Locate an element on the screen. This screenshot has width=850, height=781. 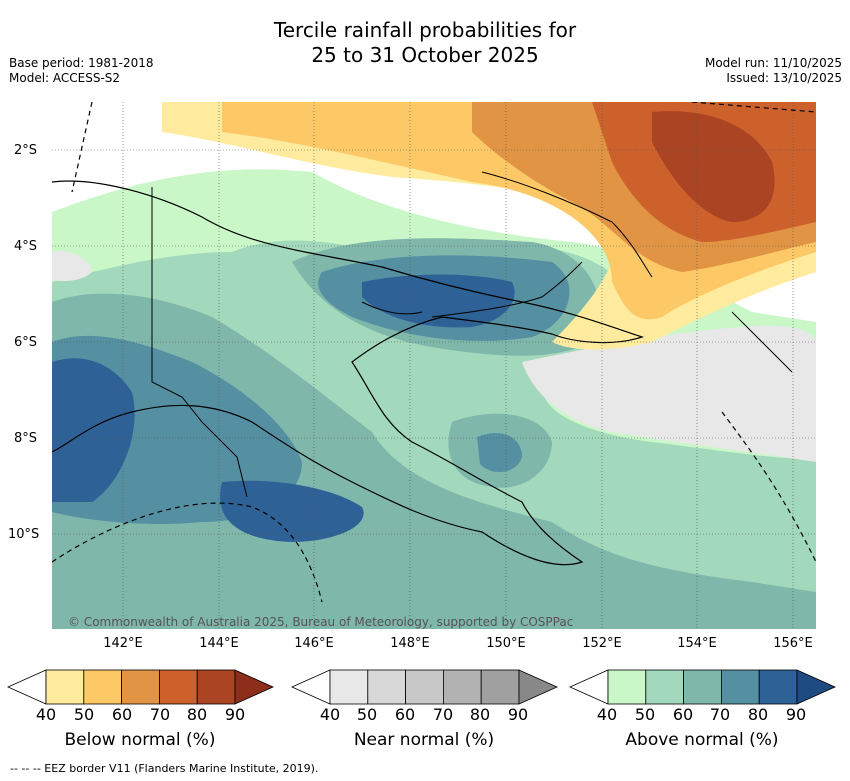
lat-label-6s: 6°S is located at coordinates (26, 342).